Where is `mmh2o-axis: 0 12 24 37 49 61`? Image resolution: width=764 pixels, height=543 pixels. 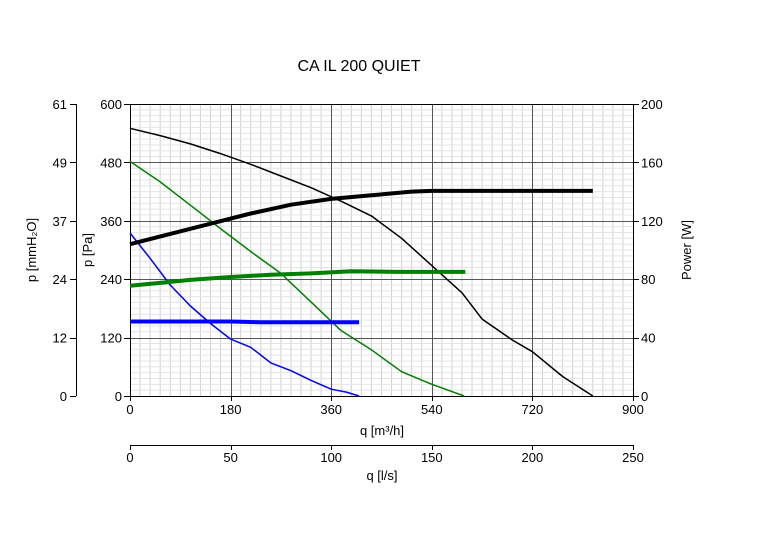 mmh2o-axis: 0 12 24 37 49 61 is located at coordinates (65, 250).